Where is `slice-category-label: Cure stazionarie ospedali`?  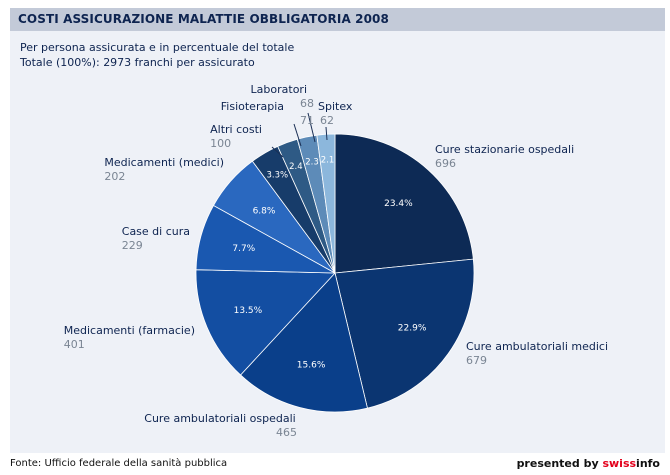 slice-category-label: Cure stazionarie ospedali is located at coordinates (504, 149).